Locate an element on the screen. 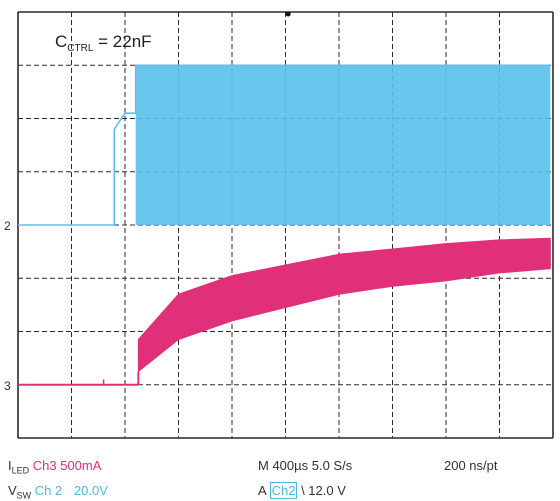  iled-label: ILED Ch3 500mA is located at coordinates (55, 467).